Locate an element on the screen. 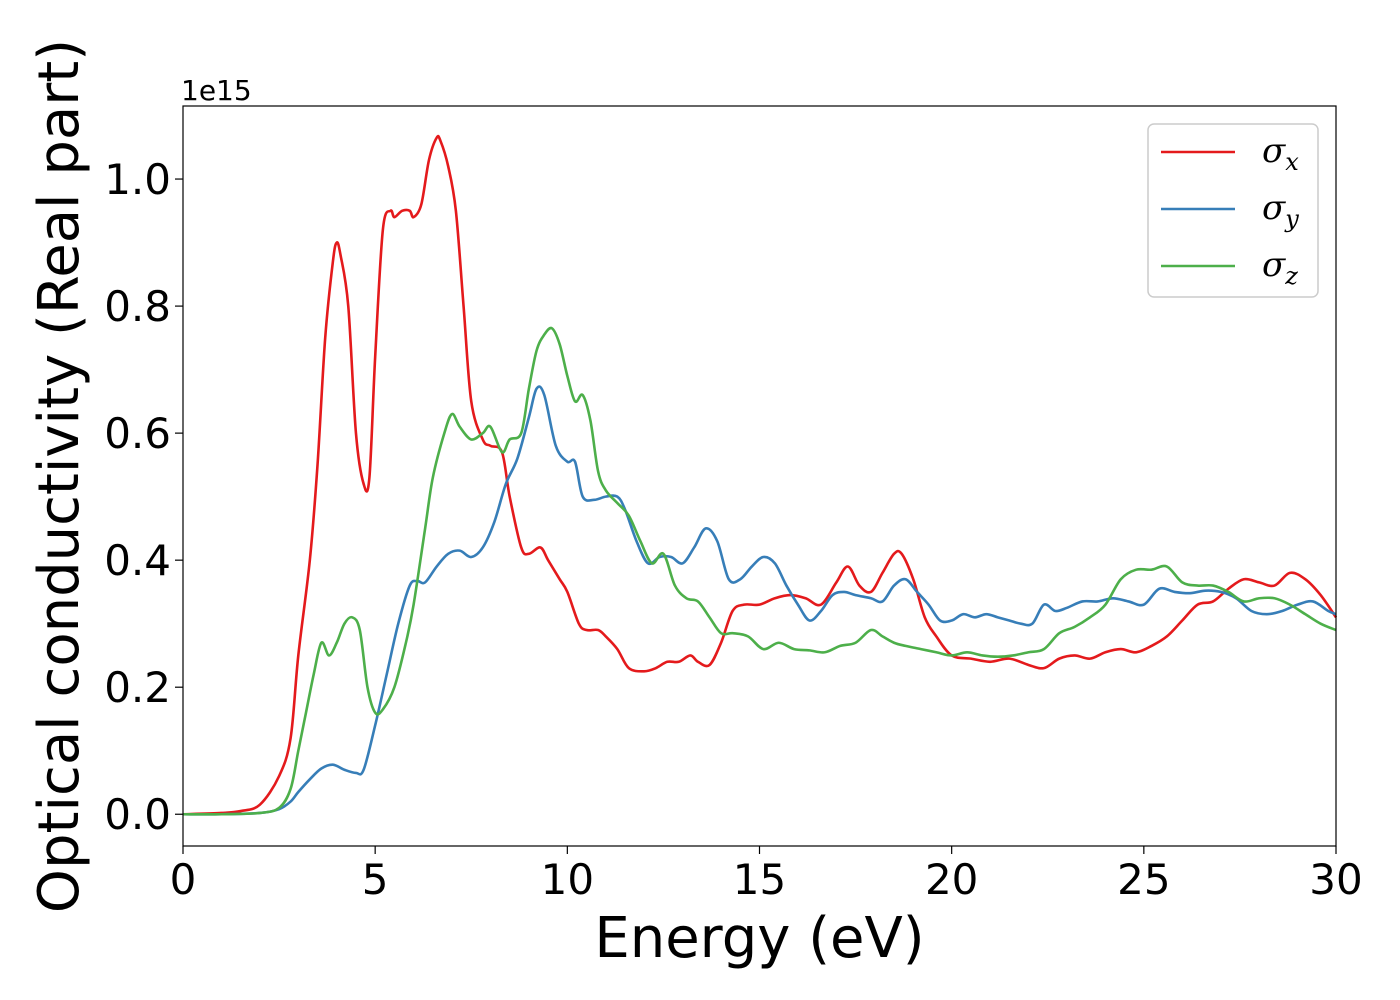 The width and height of the screenshot is (1400, 1000). legend: σx σy σz is located at coordinates (1233, 210).